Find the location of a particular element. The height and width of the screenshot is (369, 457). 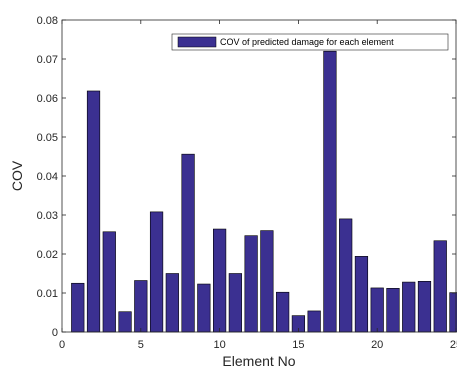

y-tick-label: 0.03 is located at coordinates (47, 216).